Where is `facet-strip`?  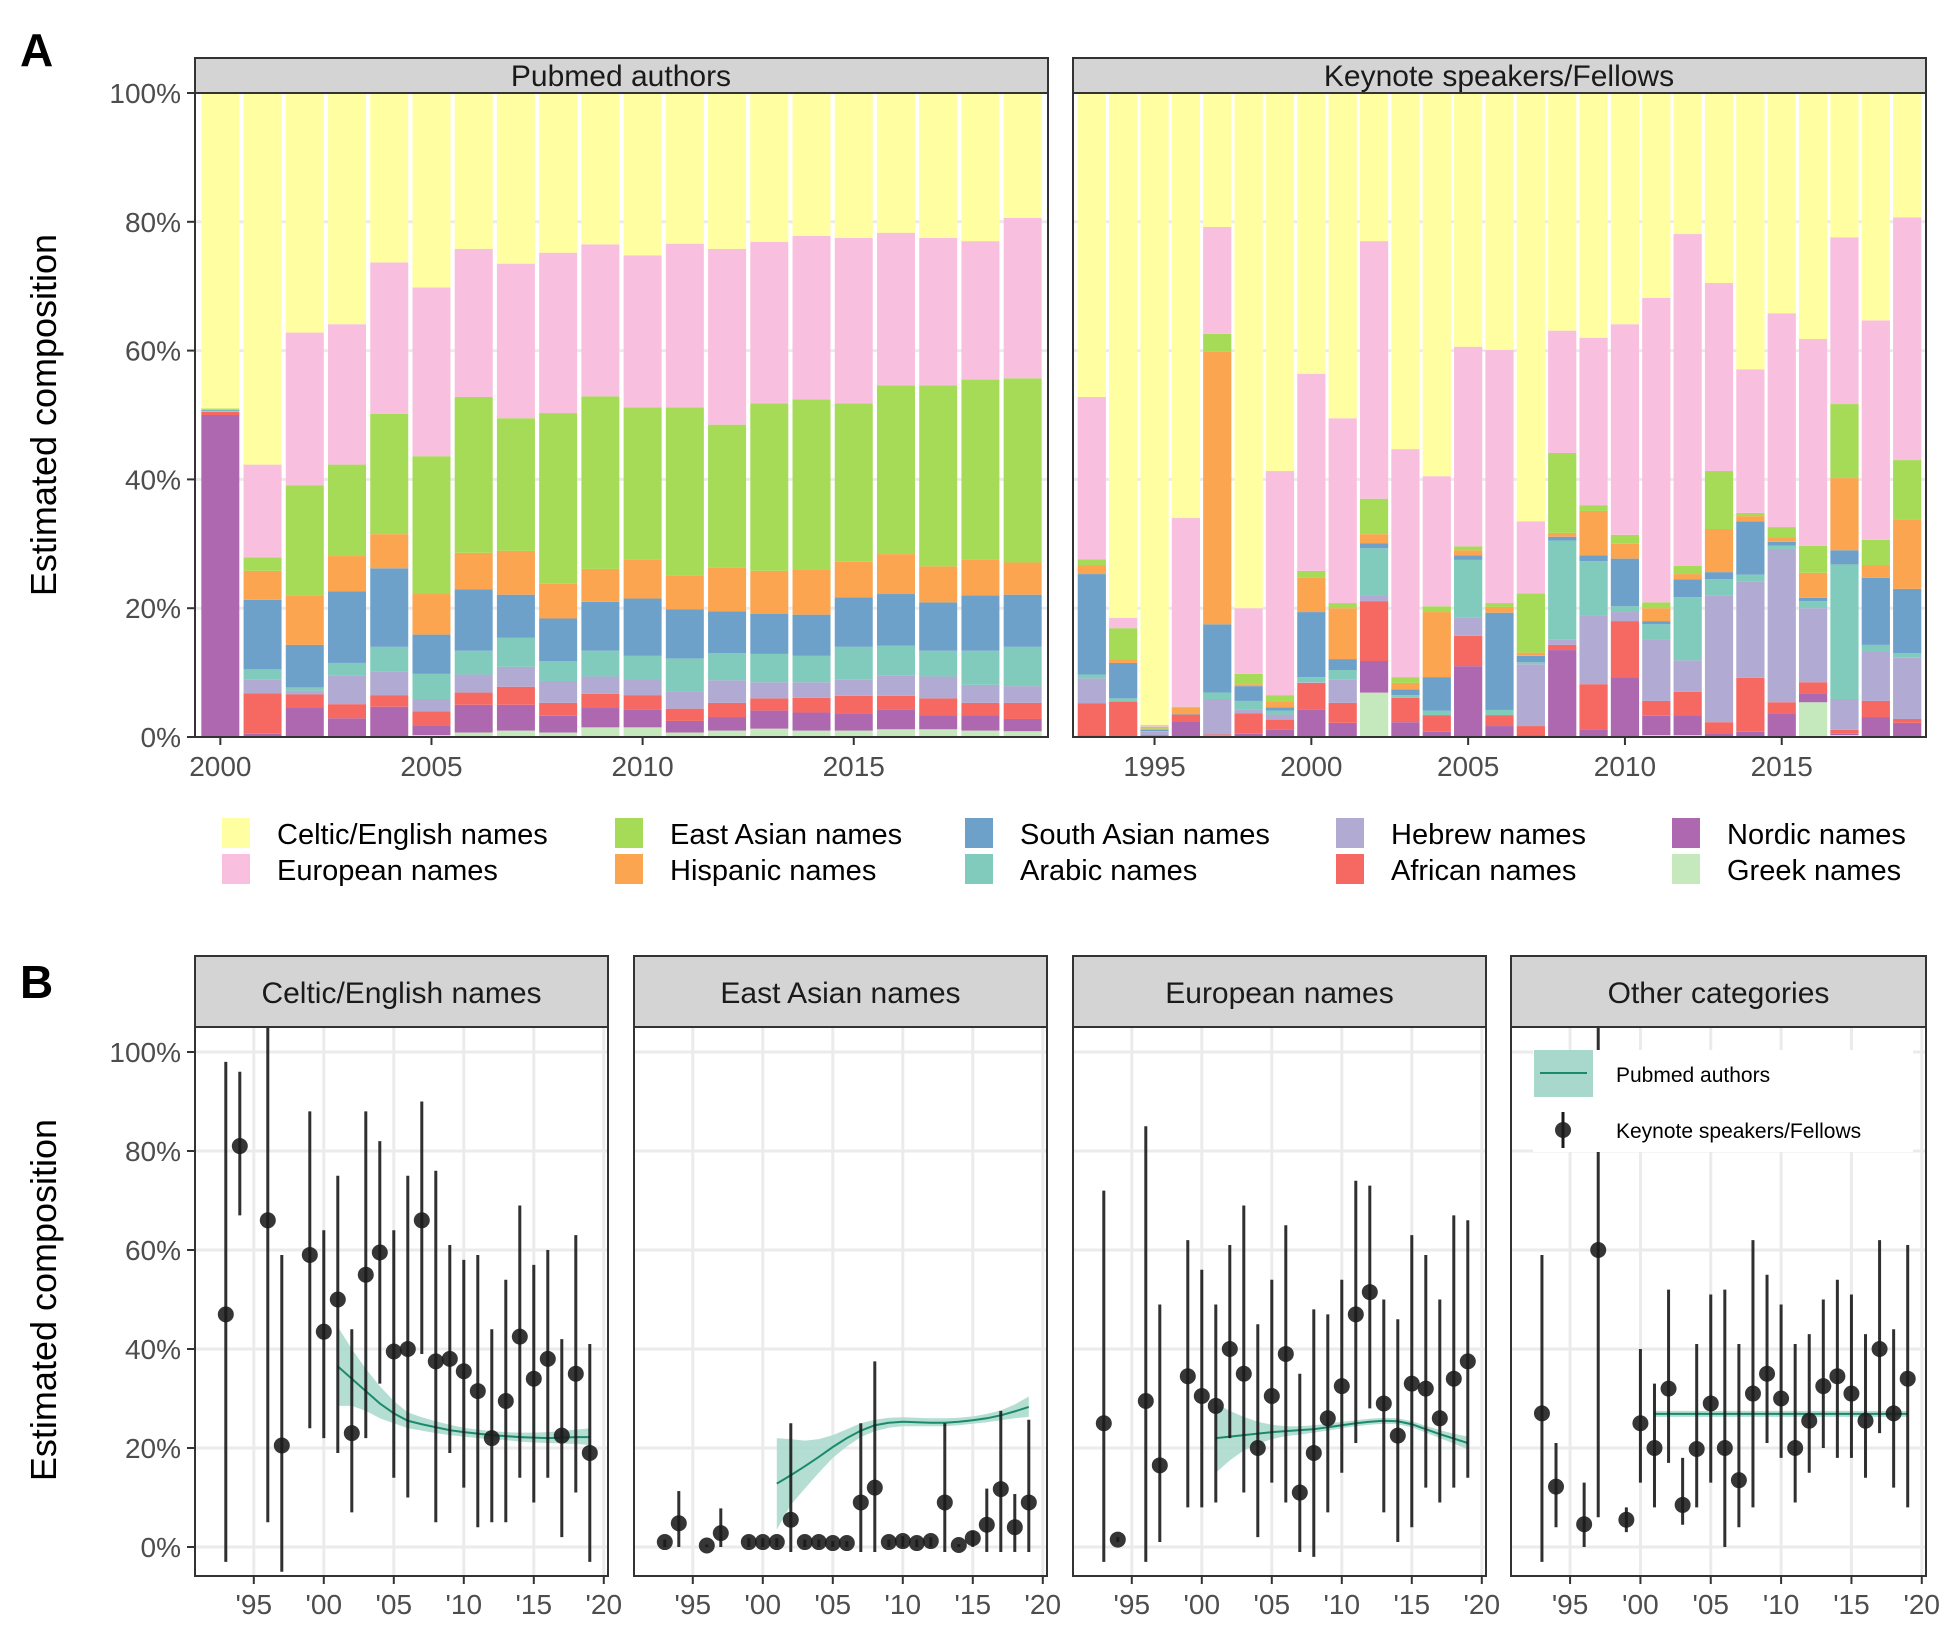 facet-strip is located at coordinates (840, 991).